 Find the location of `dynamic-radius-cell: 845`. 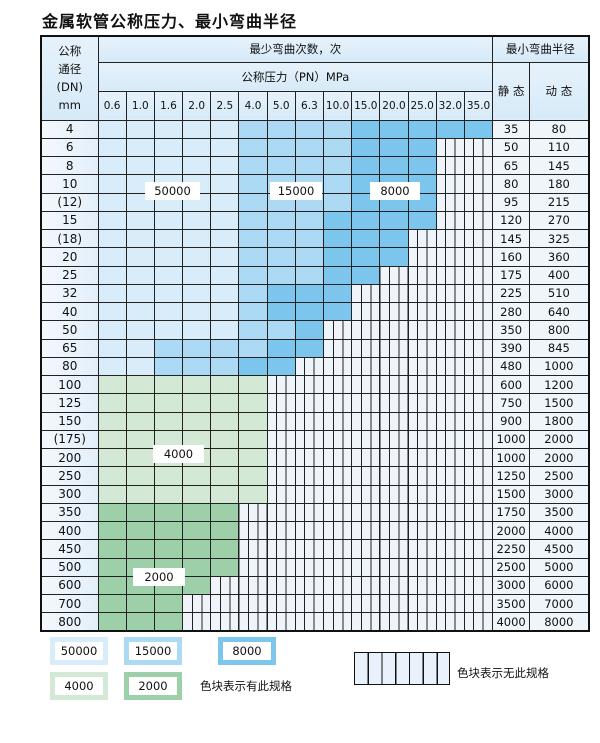

dynamic-radius-cell: 845 is located at coordinates (559, 348).